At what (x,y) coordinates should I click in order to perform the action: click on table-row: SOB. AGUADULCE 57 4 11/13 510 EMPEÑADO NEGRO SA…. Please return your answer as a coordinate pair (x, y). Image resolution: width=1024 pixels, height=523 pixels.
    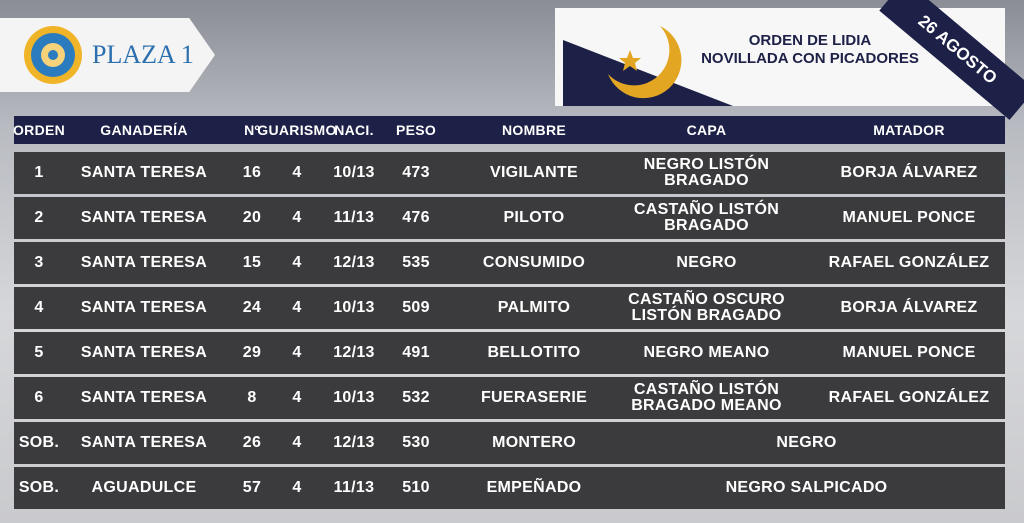
    Looking at the image, I should click on (509, 488).